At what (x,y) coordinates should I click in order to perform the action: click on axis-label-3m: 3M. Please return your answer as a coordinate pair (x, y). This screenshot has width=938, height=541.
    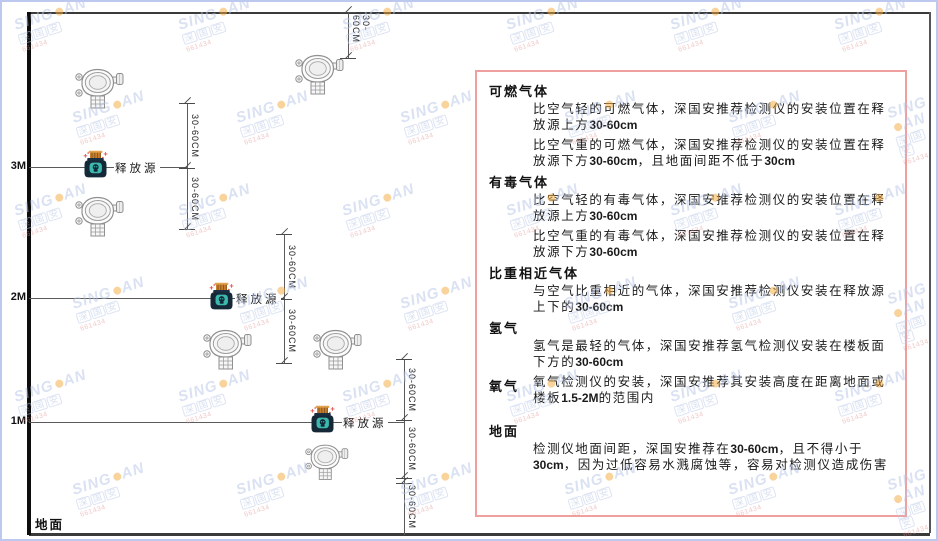
    Looking at the image, I should click on (18, 166).